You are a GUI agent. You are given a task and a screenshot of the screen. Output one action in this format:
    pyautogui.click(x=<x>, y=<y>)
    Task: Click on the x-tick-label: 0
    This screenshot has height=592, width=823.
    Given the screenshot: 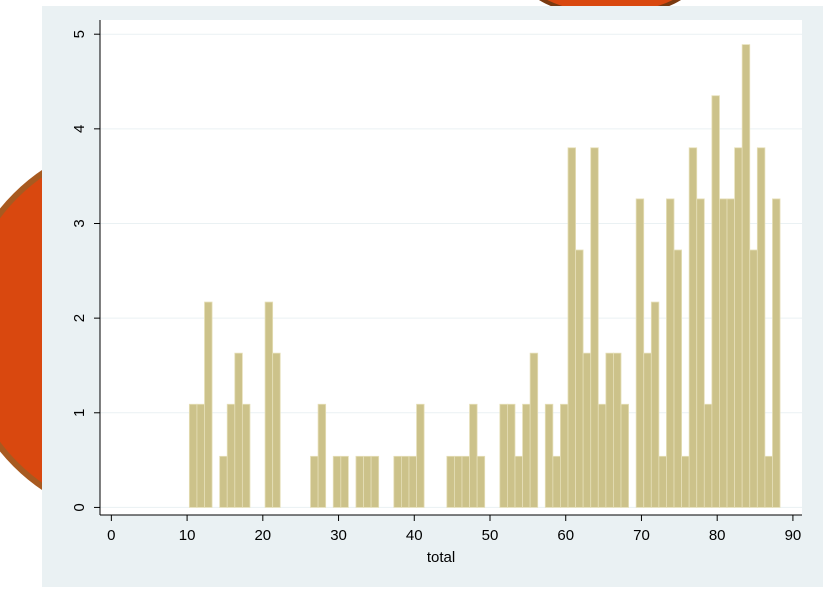 What is the action you would take?
    pyautogui.click(x=111, y=535)
    